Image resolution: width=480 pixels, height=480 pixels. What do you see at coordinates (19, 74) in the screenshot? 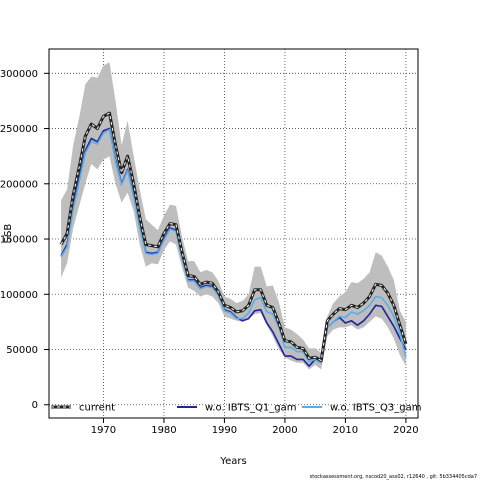
I see `y-tick-label: 300000` at bounding box center [19, 74].